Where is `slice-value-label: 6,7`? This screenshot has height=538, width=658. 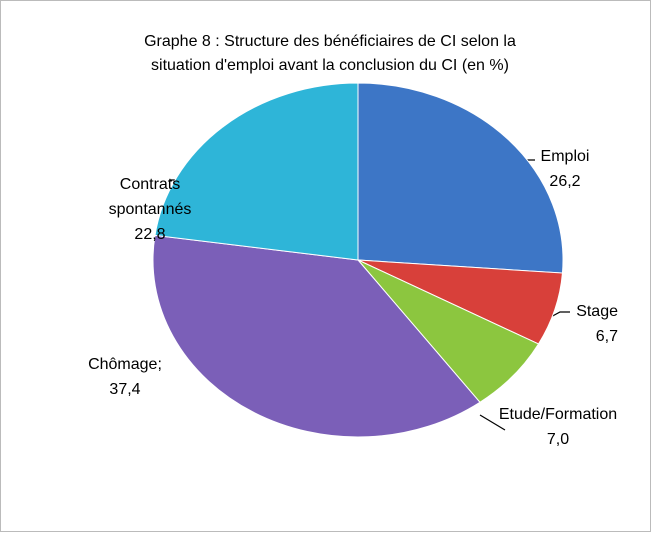 slice-value-label: 6,7 is located at coordinates (607, 336).